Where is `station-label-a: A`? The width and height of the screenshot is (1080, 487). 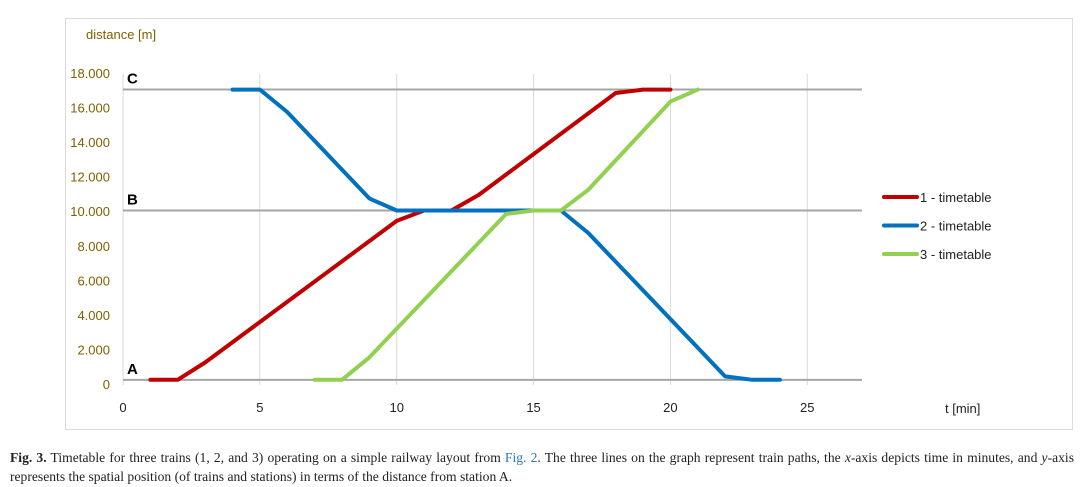
station-label-a: A is located at coordinates (132, 369).